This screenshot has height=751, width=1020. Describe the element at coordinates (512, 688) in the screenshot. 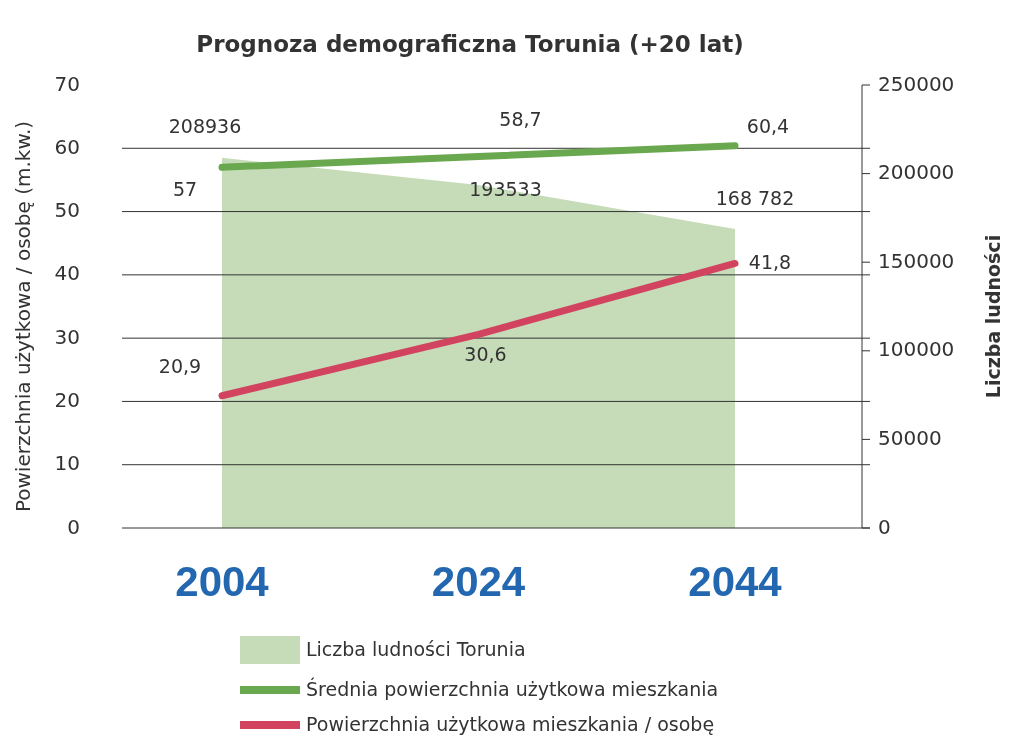

I see `legend-label: Średnia powierzchnia użytkowa mieszkania` at that location.